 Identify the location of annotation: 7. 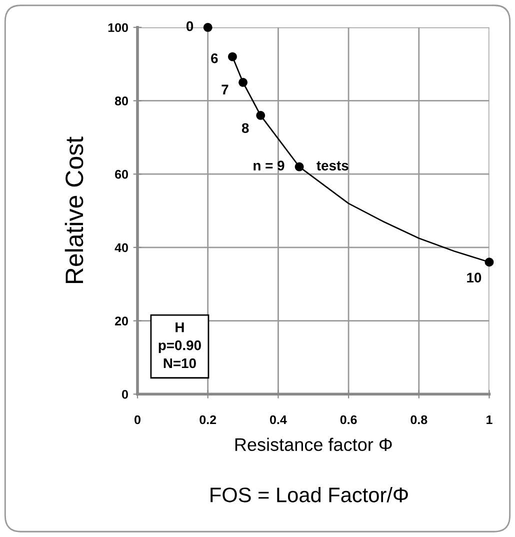
(225, 89).